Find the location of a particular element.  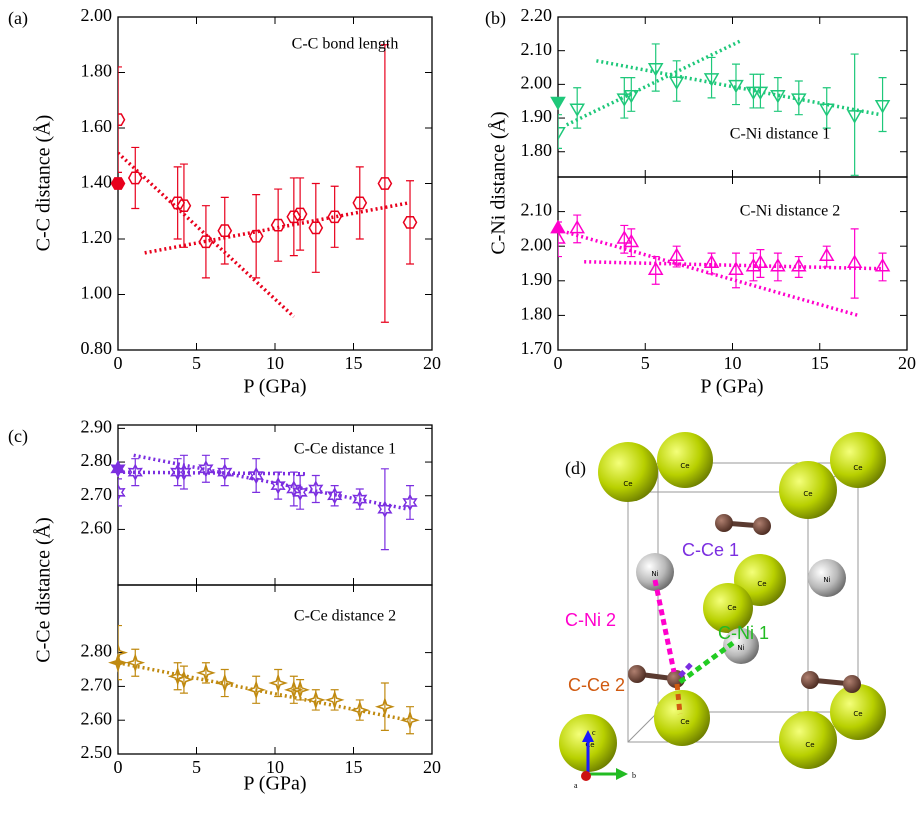

axis-triad: c b a is located at coordinates (605, 759).